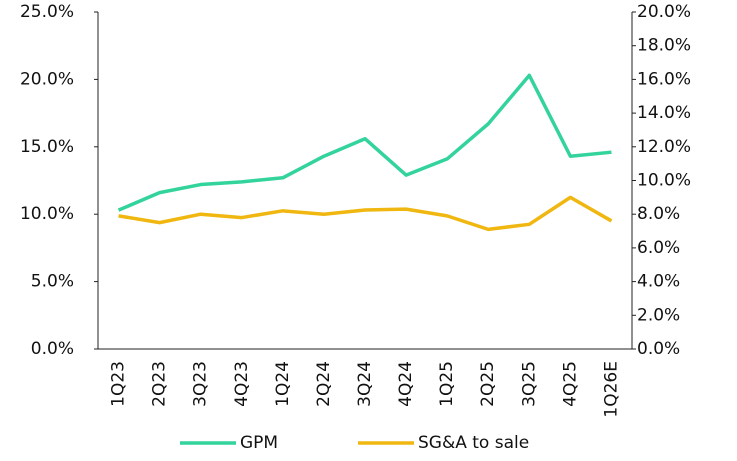  What do you see at coordinates (664, 113) in the screenshot?
I see `y2-tick-label: 14.0%` at bounding box center [664, 113].